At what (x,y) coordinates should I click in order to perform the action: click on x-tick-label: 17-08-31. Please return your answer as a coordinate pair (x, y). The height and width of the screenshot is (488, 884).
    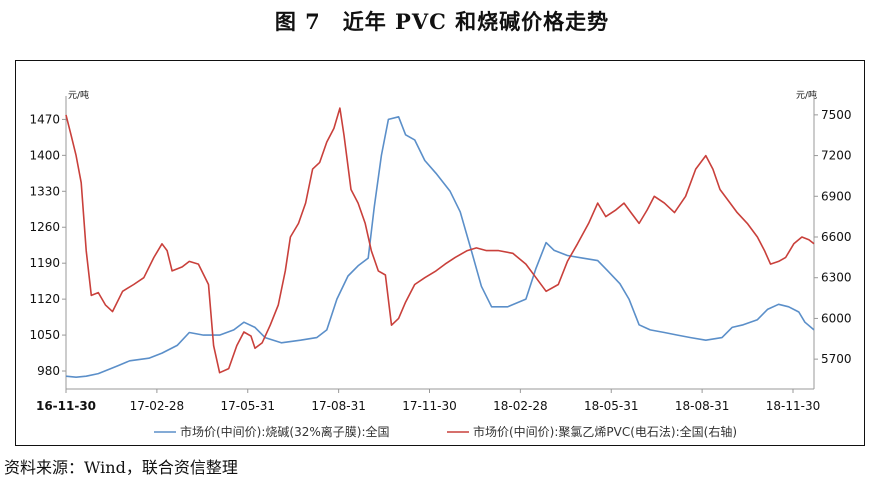
    Looking at the image, I should click on (338, 406).